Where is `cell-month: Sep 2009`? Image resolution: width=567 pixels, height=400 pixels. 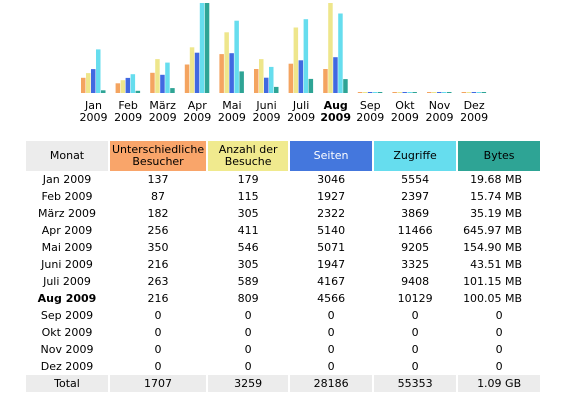
cell-month: Sep 2009 is located at coordinates (67, 315).